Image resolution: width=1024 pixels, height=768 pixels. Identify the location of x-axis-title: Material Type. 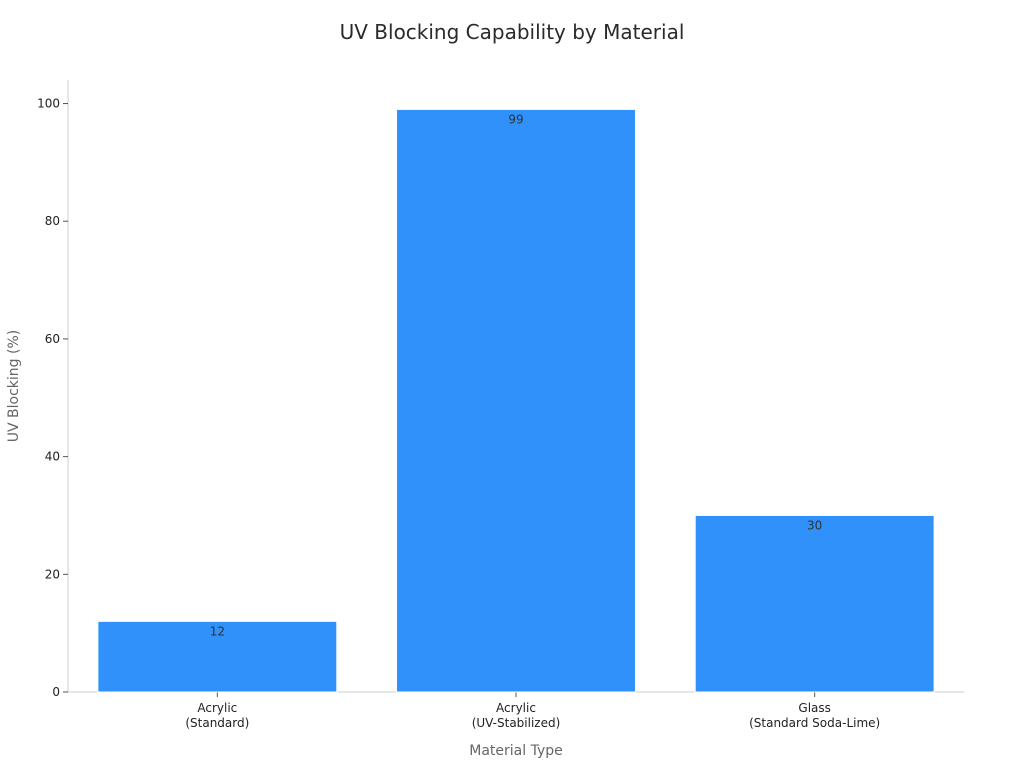
(515, 751).